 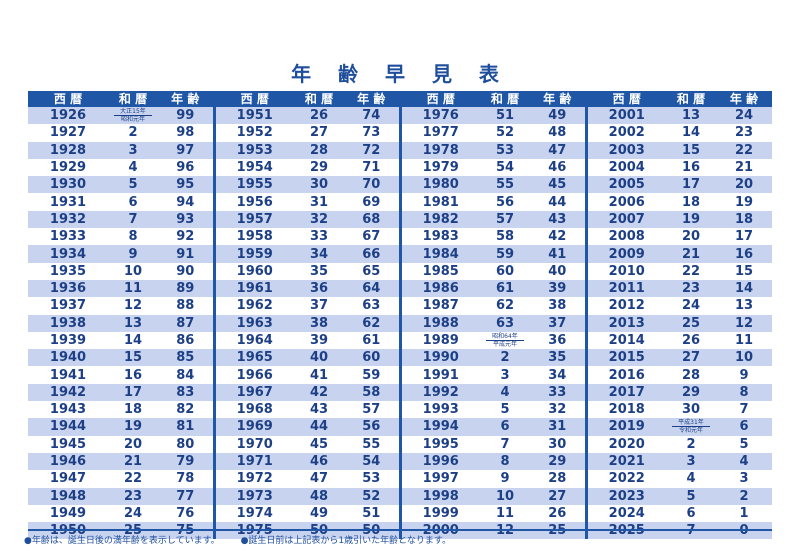 I want to click on cell-age: 6, so click(x=744, y=427).